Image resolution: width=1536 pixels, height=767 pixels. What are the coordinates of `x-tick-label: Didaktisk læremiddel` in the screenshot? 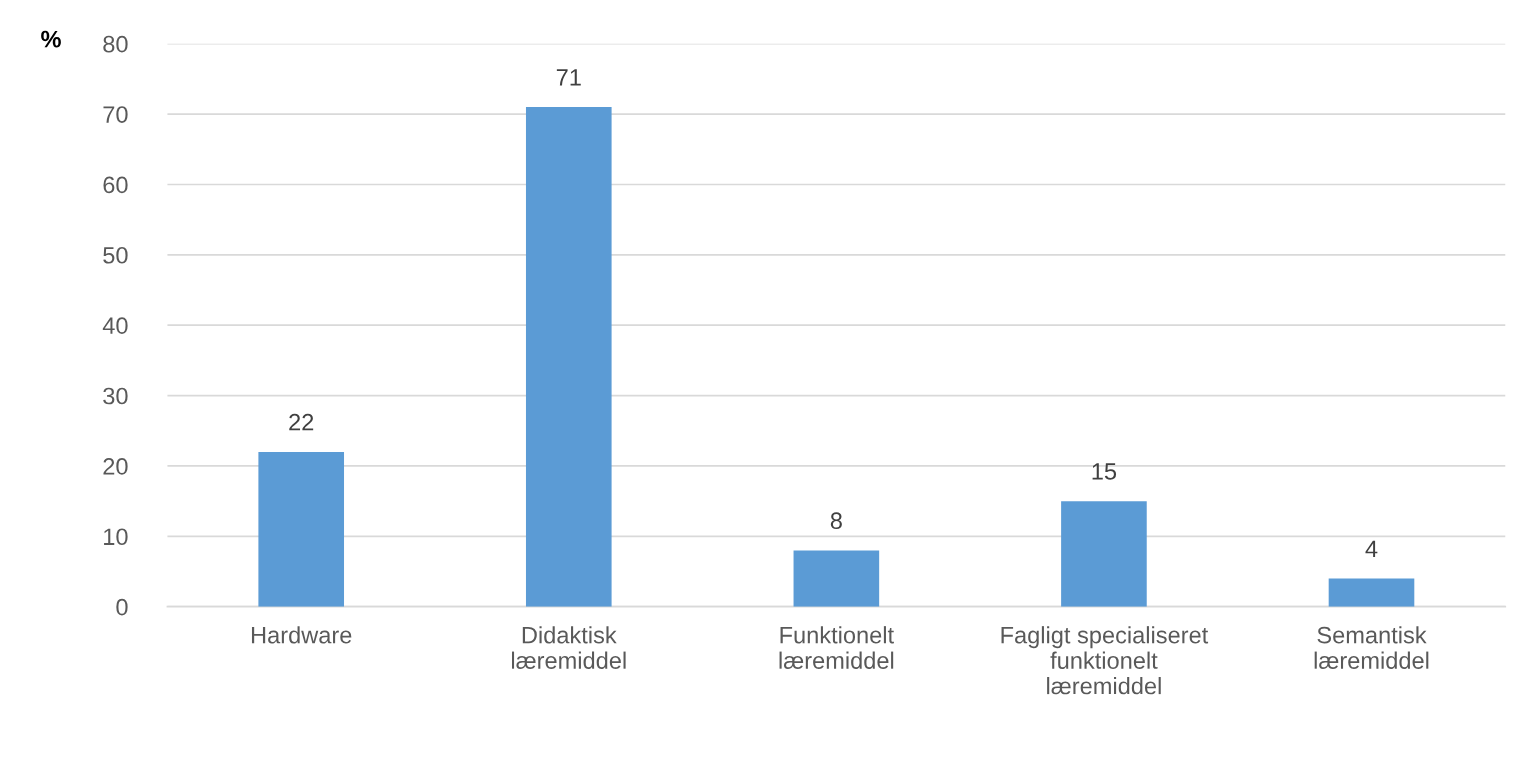 It's located at (568, 647).